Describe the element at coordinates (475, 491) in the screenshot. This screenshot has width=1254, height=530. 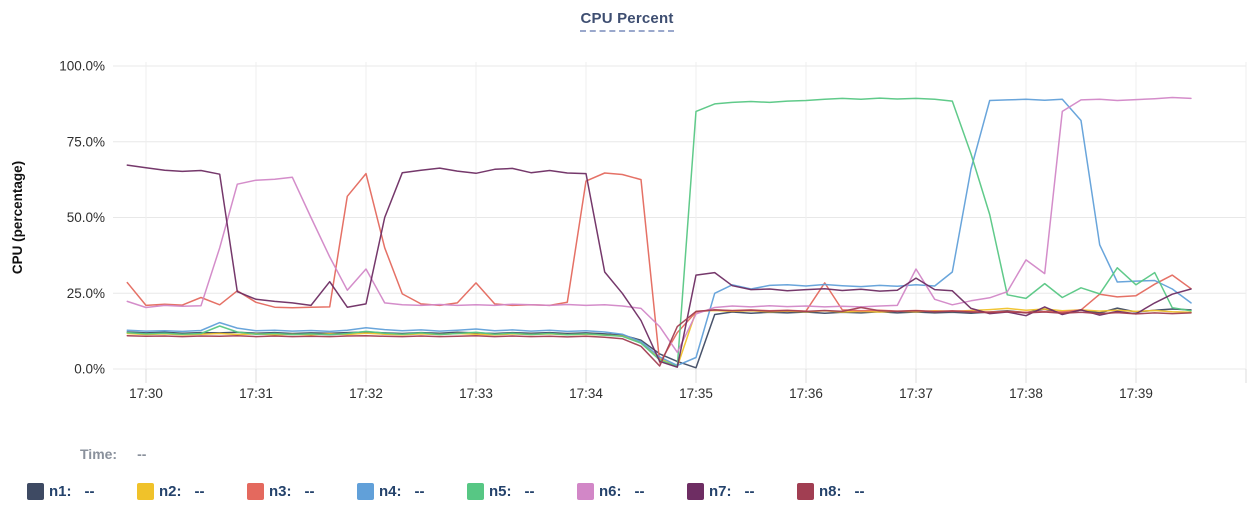
I see `legend-swatch-n5` at that location.